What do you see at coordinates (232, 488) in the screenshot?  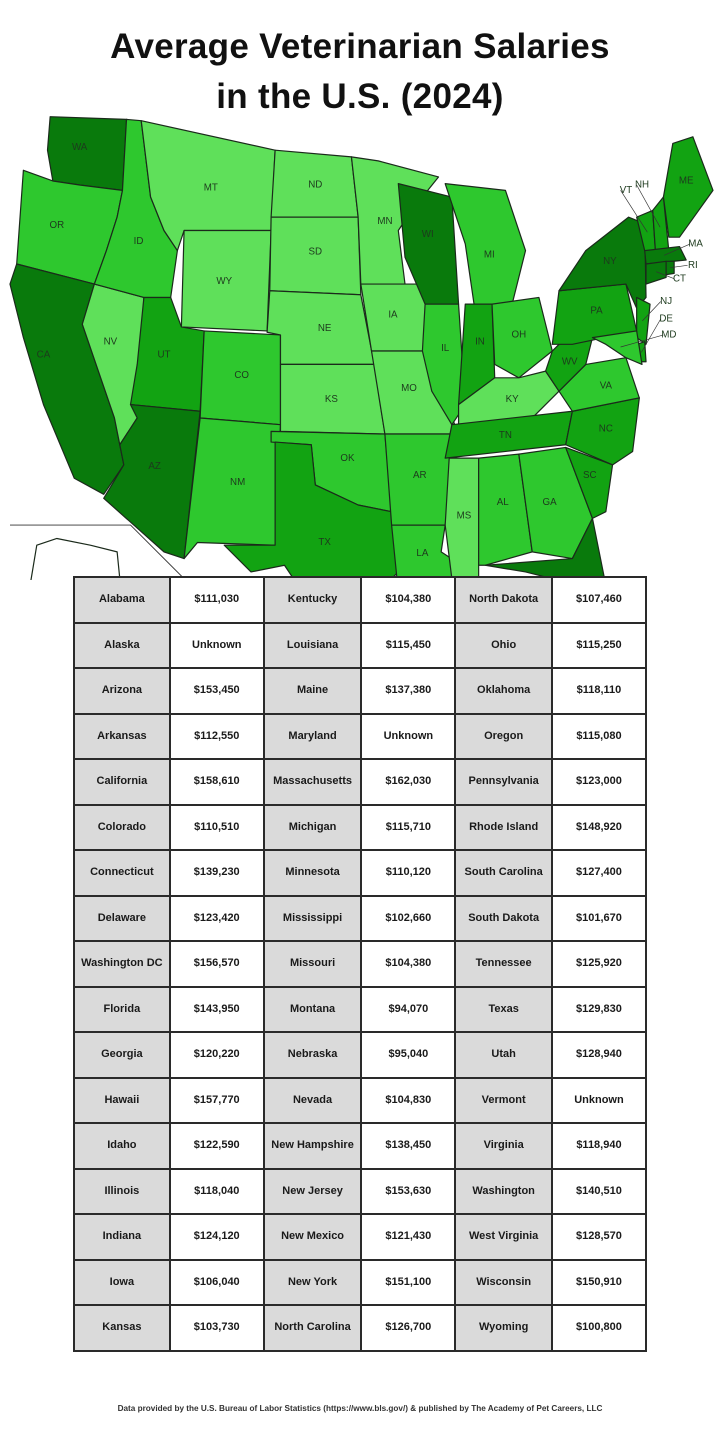 I see `state-nm` at bounding box center [232, 488].